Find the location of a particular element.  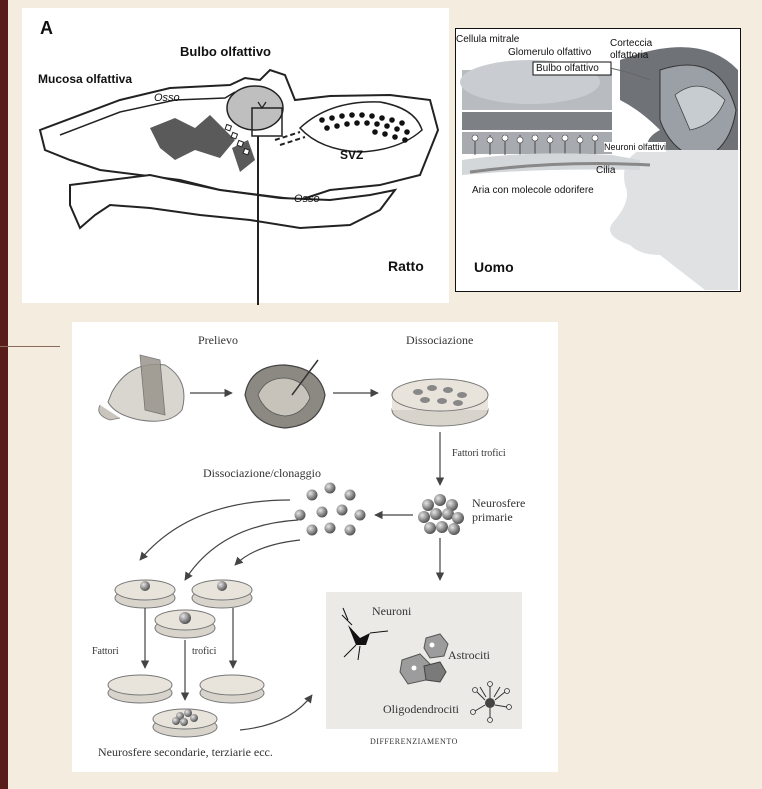

label-cortex-line1: Corteccia is located at coordinates (631, 43).